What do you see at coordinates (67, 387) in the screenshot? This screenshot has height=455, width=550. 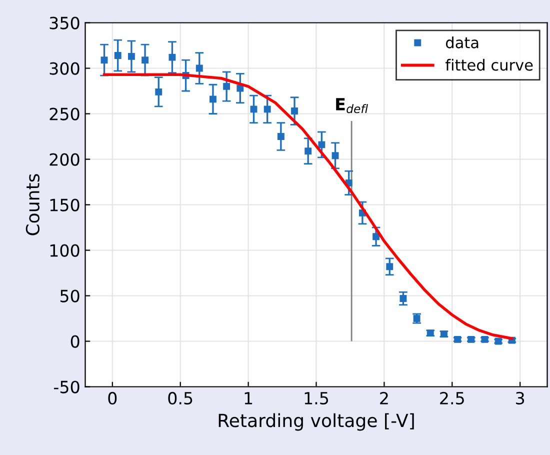 I see `y-tick-label: -50` at bounding box center [67, 387].